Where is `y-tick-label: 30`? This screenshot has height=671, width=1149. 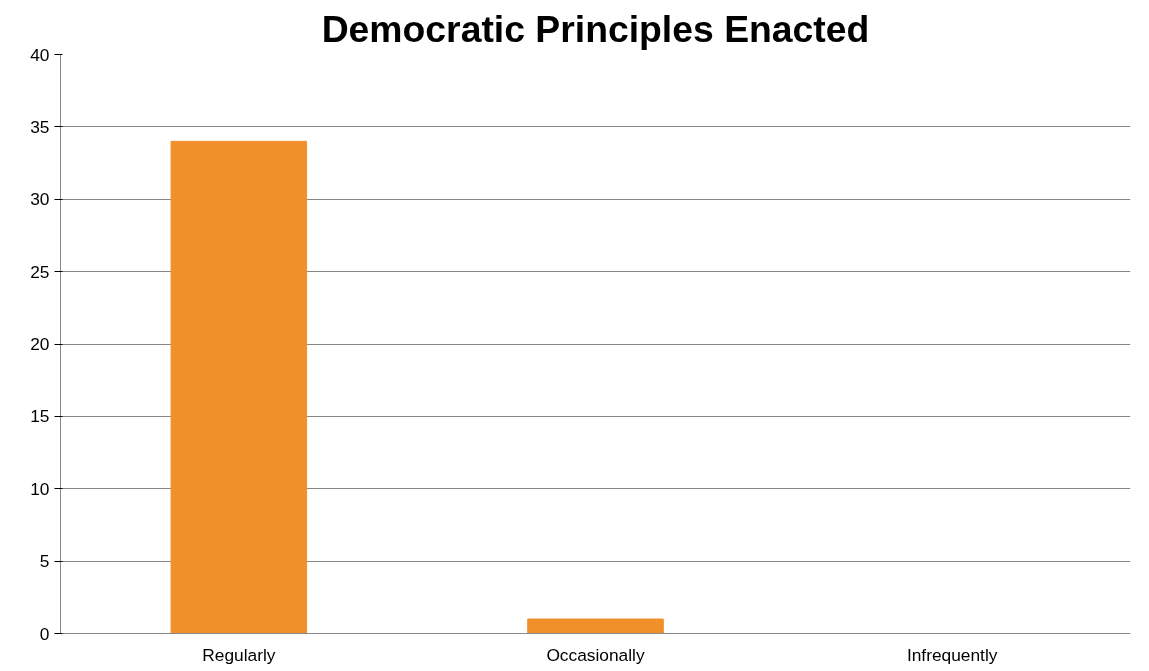 y-tick-label: 30 is located at coordinates (40, 199).